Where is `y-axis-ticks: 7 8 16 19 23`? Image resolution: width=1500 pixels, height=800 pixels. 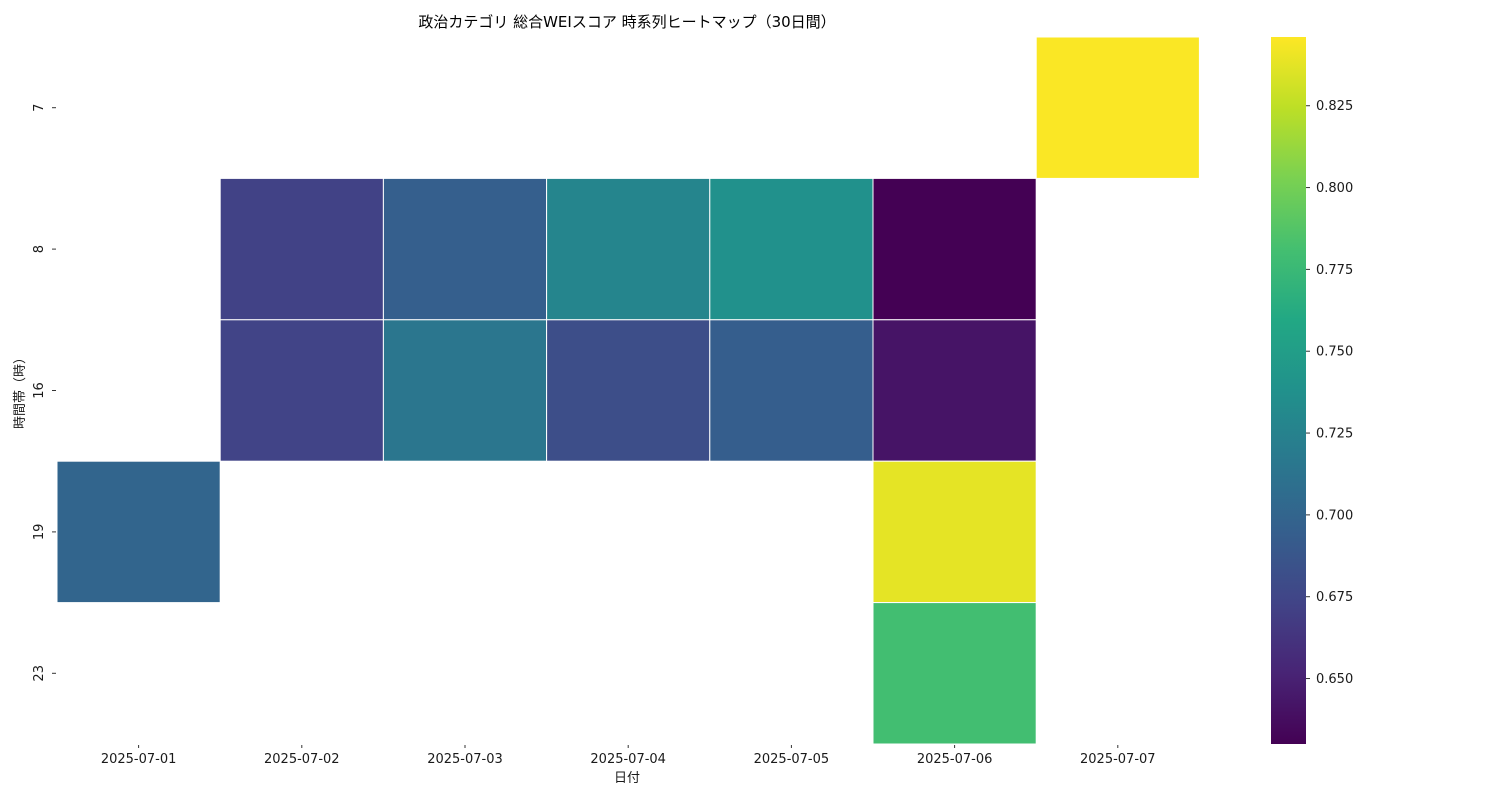 y-axis-ticks: 7 8 16 19 23 is located at coordinates (44, 393).